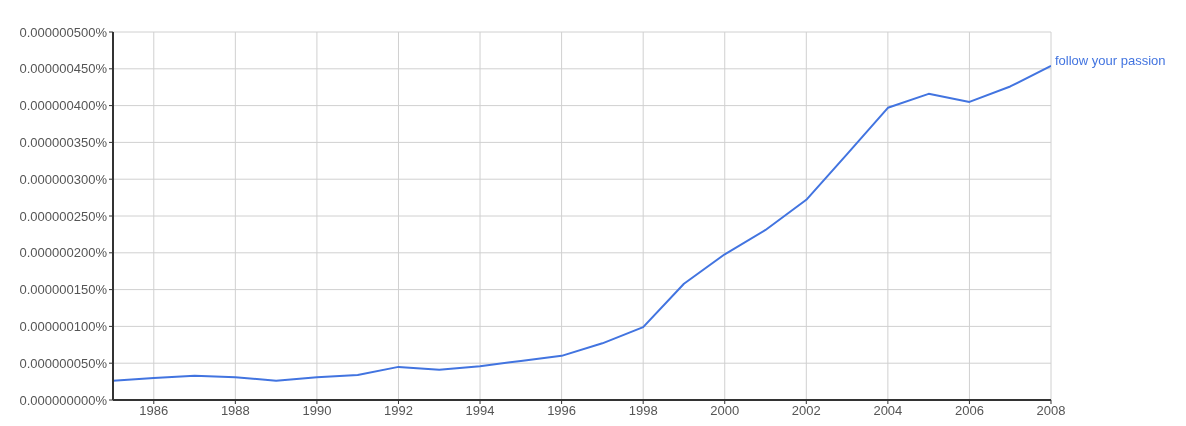 This screenshot has height=426, width=1186. What do you see at coordinates (63, 400) in the screenshot?
I see `y-tick-label: 0.000000000%` at bounding box center [63, 400].